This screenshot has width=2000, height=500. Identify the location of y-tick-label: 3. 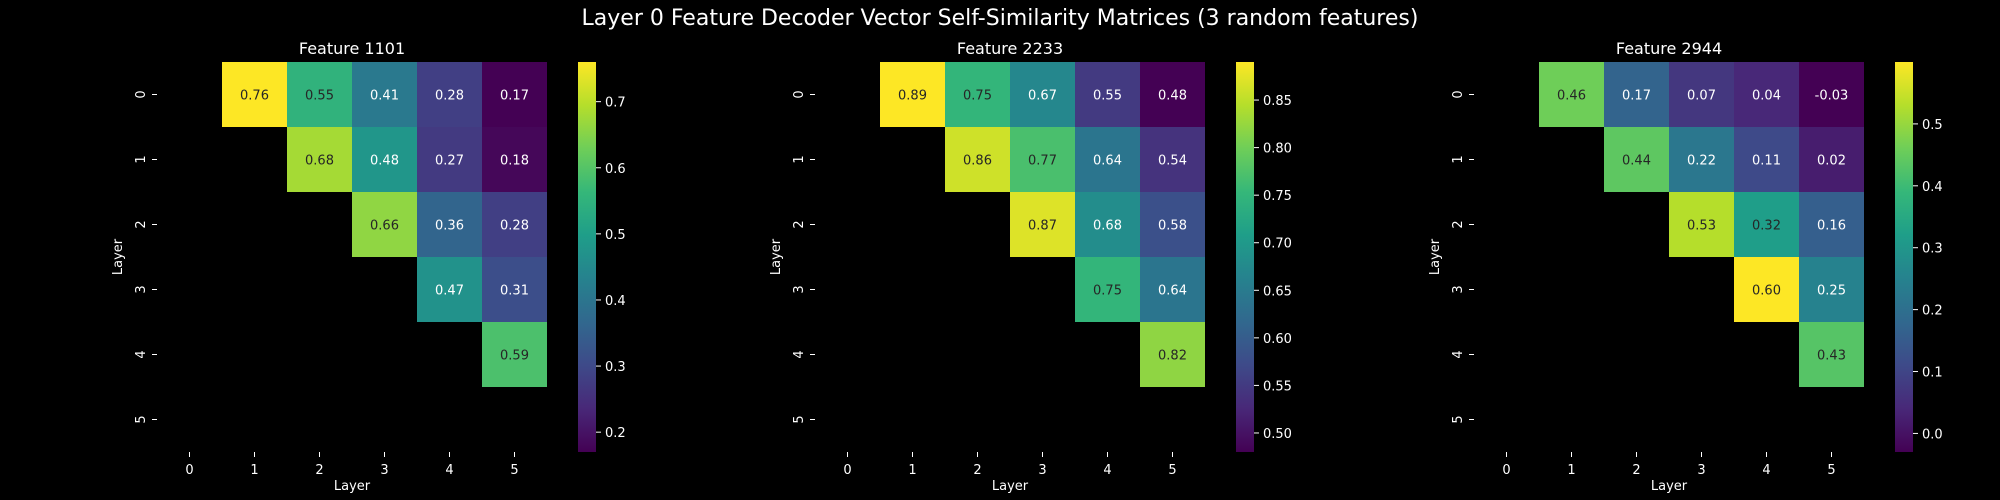
(141, 289).